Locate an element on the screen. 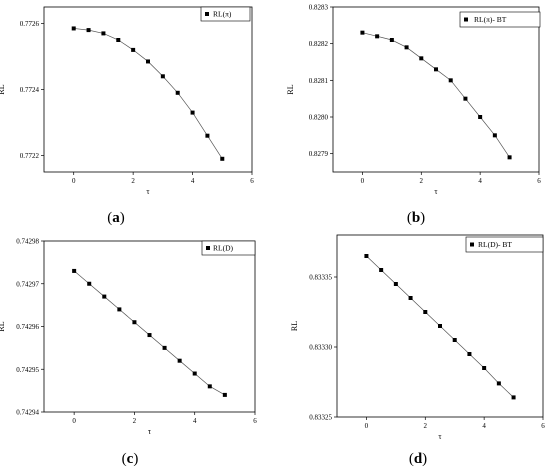 The height and width of the screenshot is (470, 550). panel-letter: c is located at coordinates (130, 459).